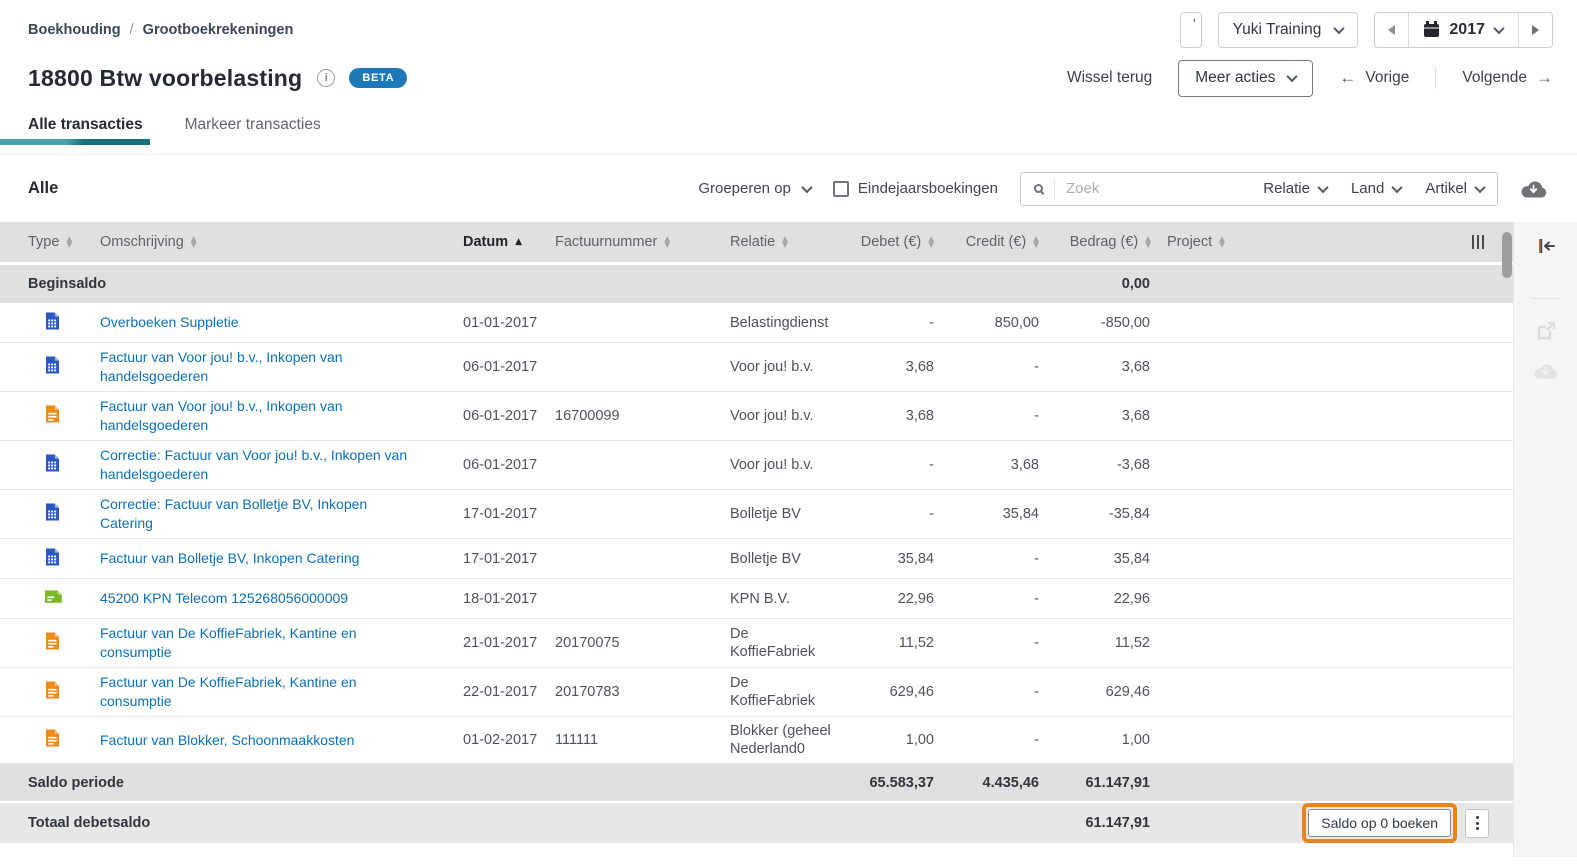  What do you see at coordinates (632, 242) in the screenshot?
I see `column-header-factuurnummer: Factuurnummer ▲ ▼` at bounding box center [632, 242].